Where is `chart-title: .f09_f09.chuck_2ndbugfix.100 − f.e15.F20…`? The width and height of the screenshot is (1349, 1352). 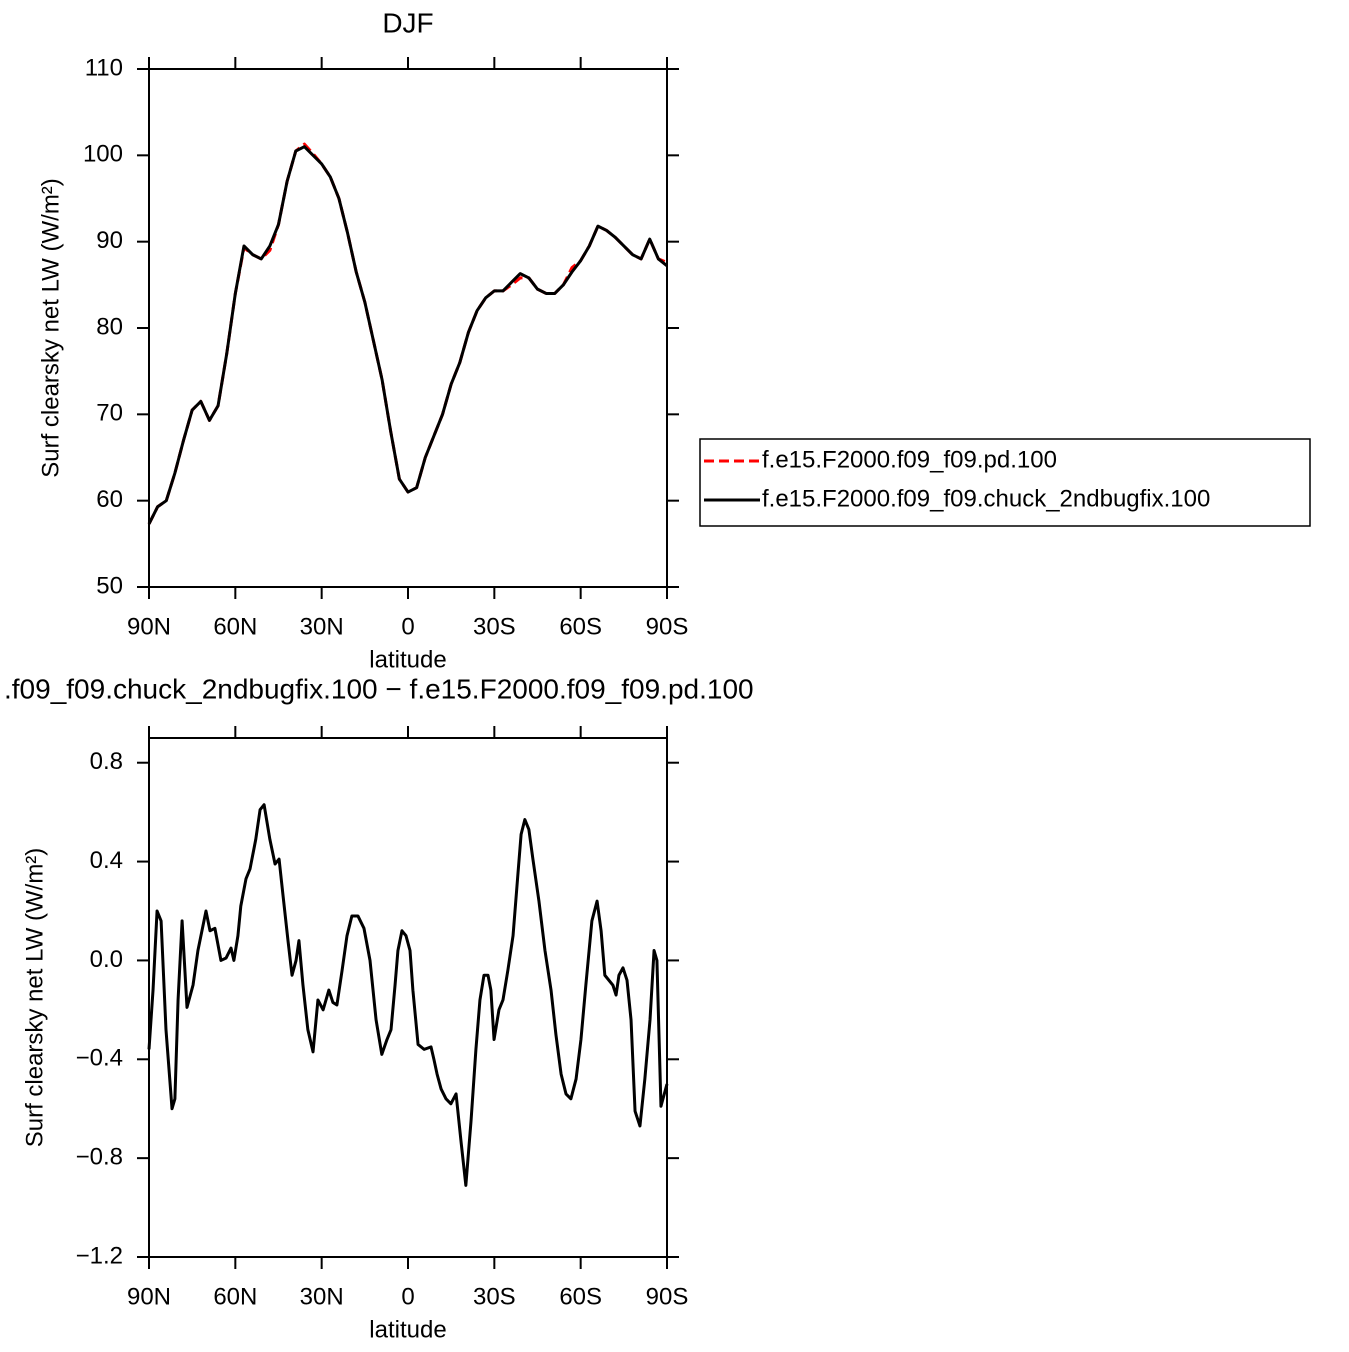
chart-title: .f09_f09.chuck_2ndbugfix.100 − f.e15.F20… is located at coordinates (379, 688).